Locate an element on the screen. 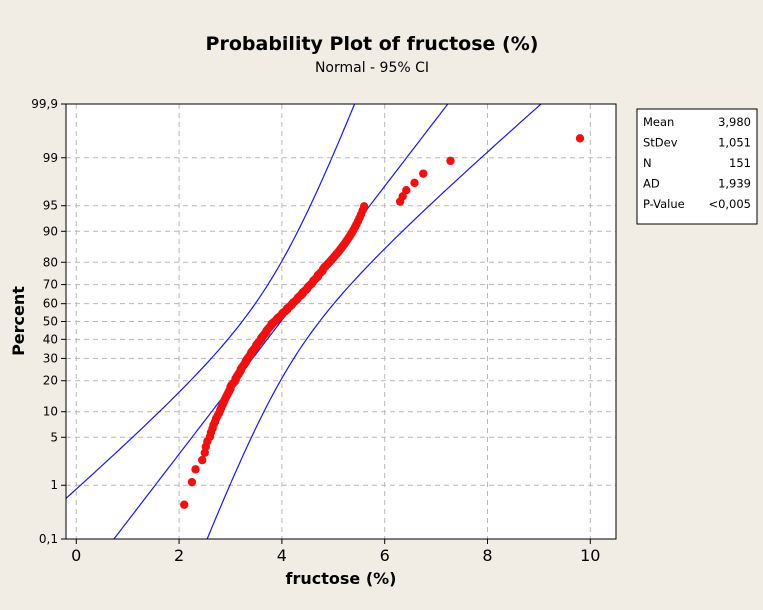 This screenshot has height=610, width=763. chart-title: Probability Plot of fructose (%) is located at coordinates (372, 44).